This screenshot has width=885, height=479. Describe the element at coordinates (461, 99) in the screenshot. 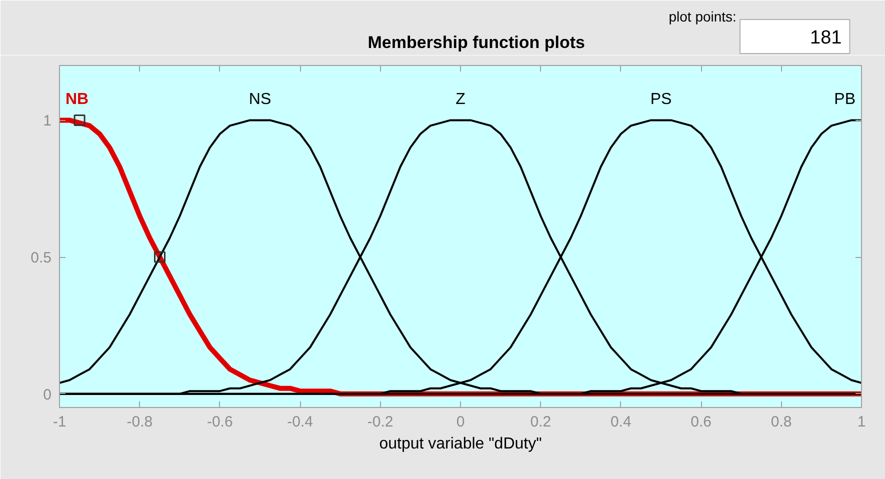

I see `series-label: Z` at that location.